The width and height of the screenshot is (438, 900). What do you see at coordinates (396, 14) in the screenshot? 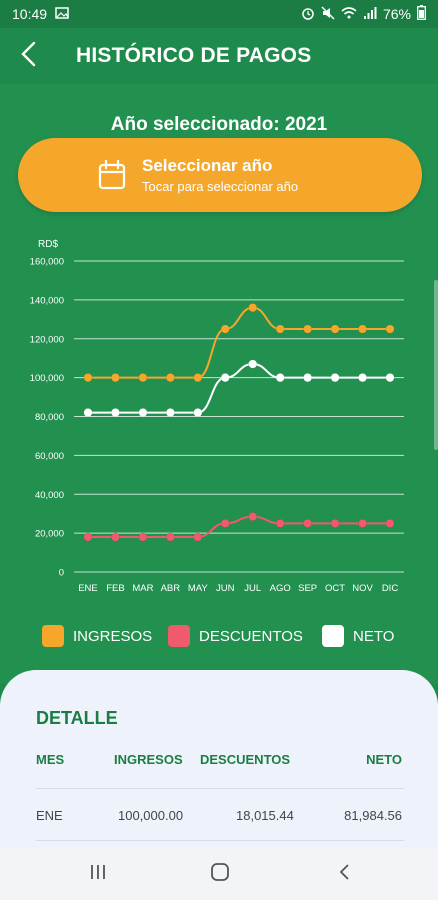
I see `battery-percent: 76%` at bounding box center [396, 14].